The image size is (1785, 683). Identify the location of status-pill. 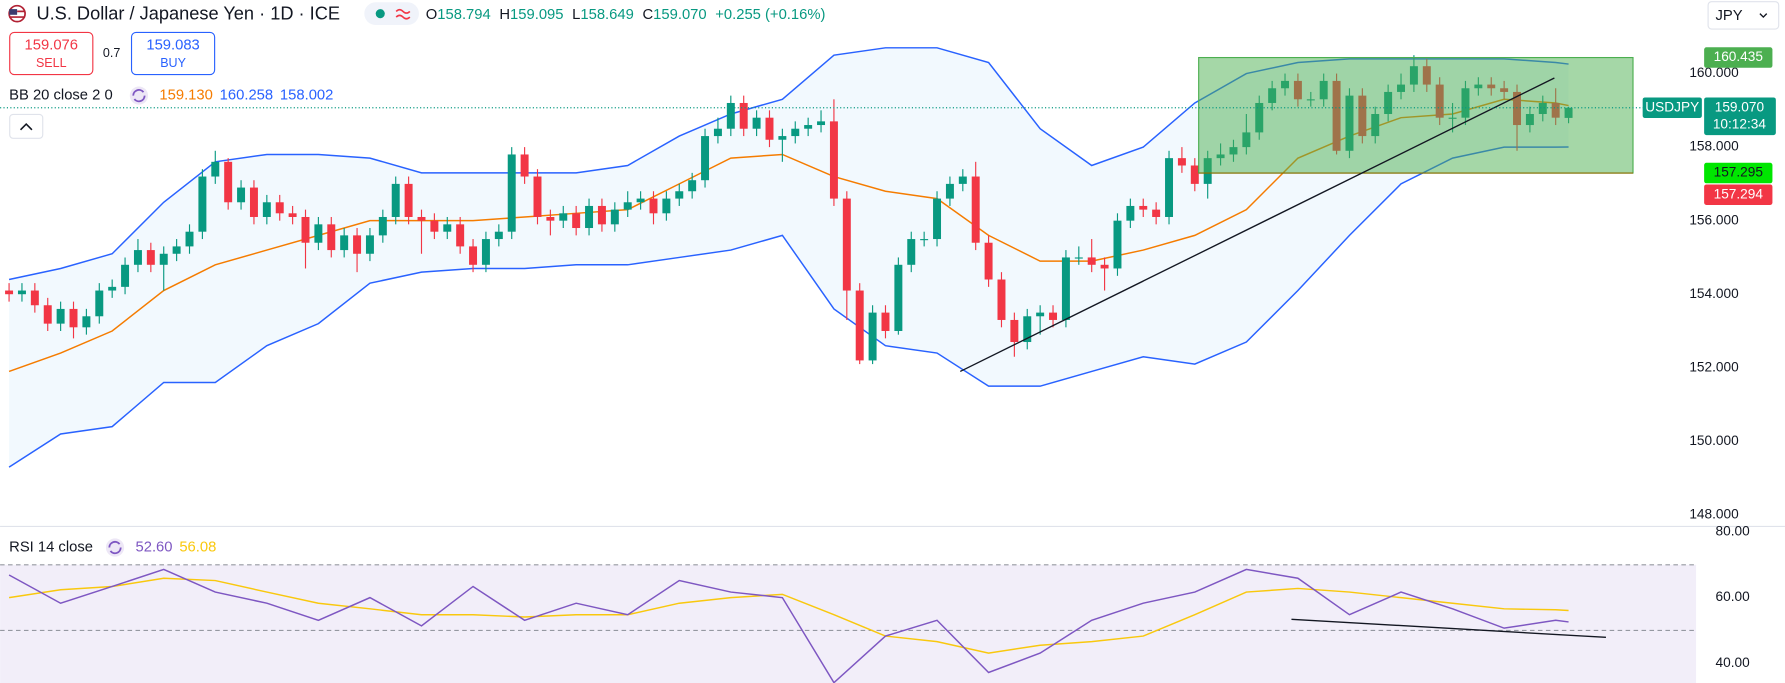
(391, 14).